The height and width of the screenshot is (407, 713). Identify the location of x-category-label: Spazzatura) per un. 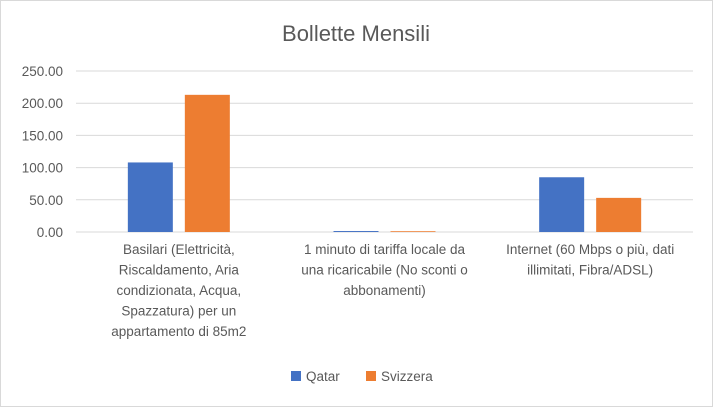
(178, 311).